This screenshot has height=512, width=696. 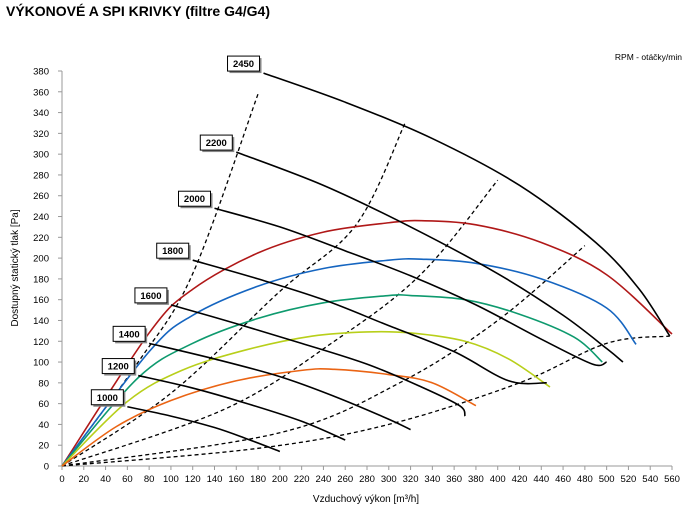 What do you see at coordinates (41, 300) in the screenshot?
I see `y-tick-label: 160` at bounding box center [41, 300].